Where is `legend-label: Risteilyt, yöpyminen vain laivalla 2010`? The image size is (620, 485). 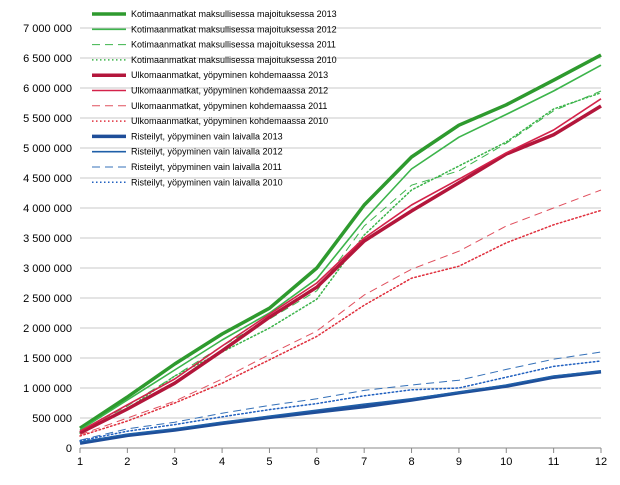 legend-label: Risteilyt, yöpyminen vain laivalla 2010 is located at coordinates (207, 182).